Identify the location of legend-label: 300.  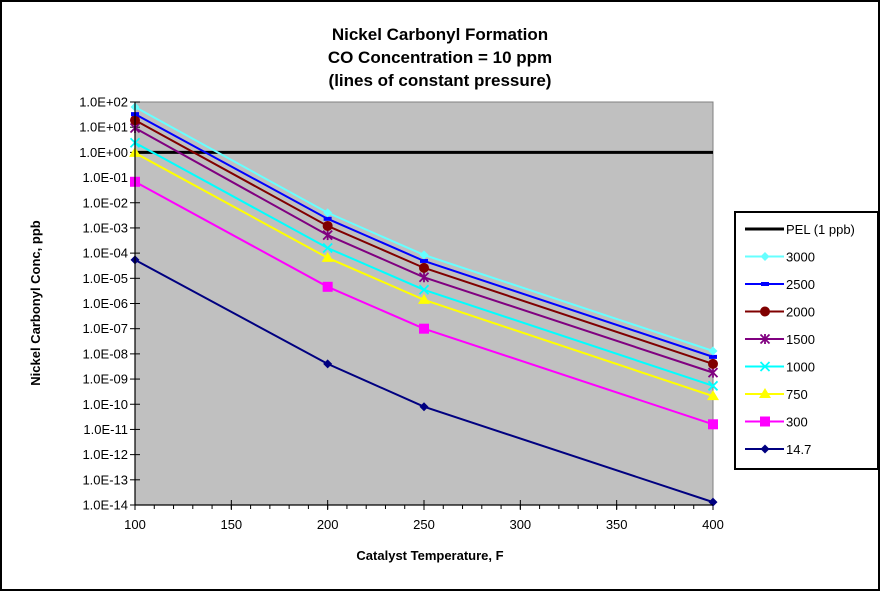
(797, 422).